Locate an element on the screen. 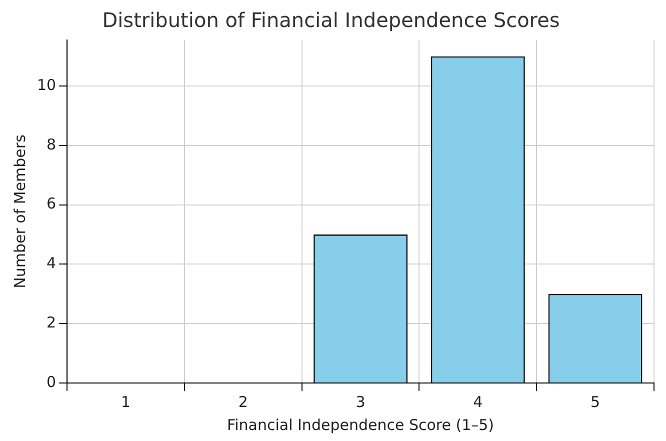  y-tick-label: 8 is located at coordinates (51, 144).